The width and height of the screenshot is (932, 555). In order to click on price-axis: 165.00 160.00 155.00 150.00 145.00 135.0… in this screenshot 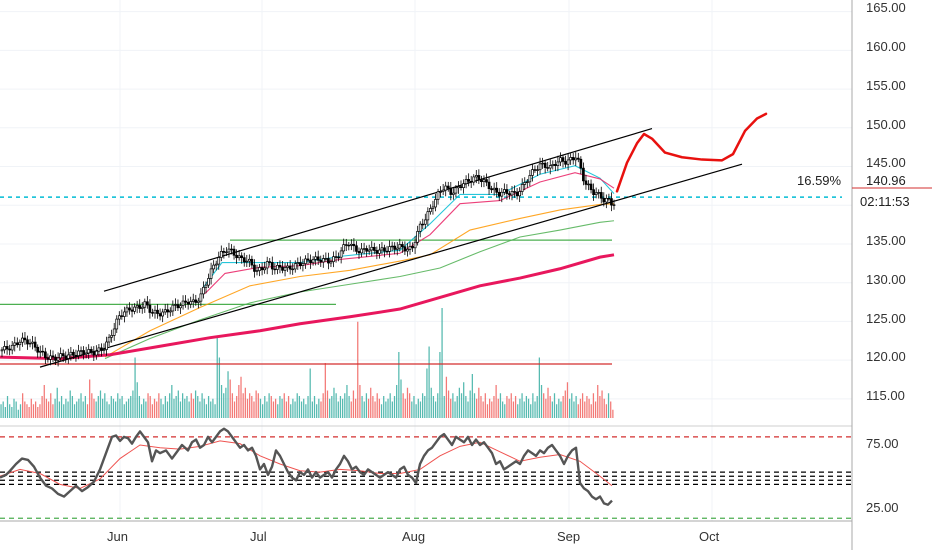, I will do `click(886, 257)`.